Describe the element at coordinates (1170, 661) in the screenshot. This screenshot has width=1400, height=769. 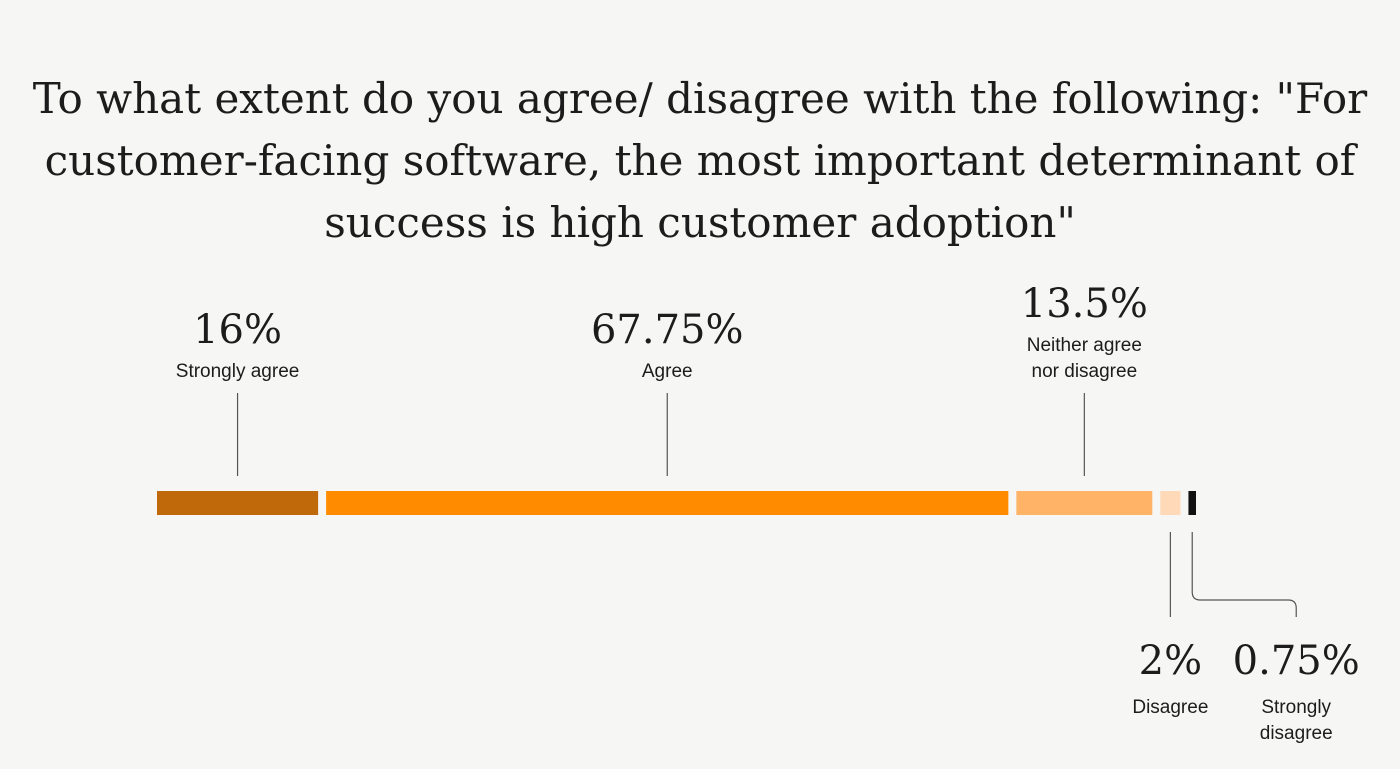
I see `value-label: 2%` at that location.